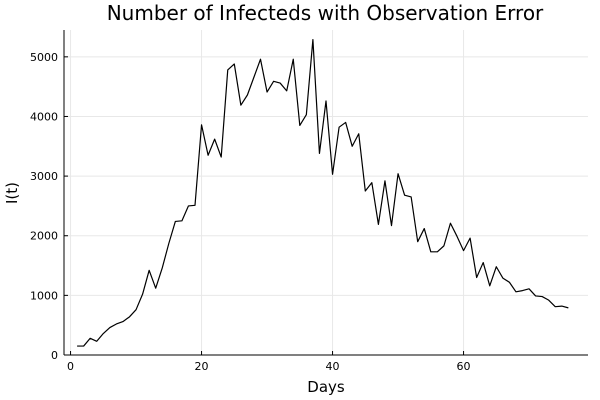 The image size is (600, 400). What do you see at coordinates (70, 366) in the screenshot?
I see `x-tick-label: 0` at bounding box center [70, 366].